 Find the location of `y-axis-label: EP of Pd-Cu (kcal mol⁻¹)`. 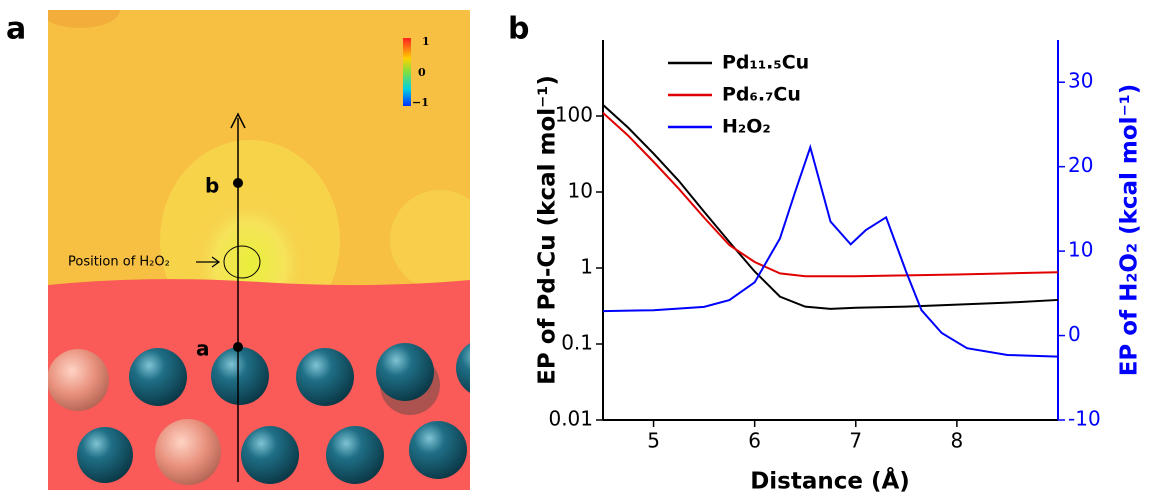

y-axis-label: EP of Pd-Cu (kcal mol⁻¹) is located at coordinates (548, 230).